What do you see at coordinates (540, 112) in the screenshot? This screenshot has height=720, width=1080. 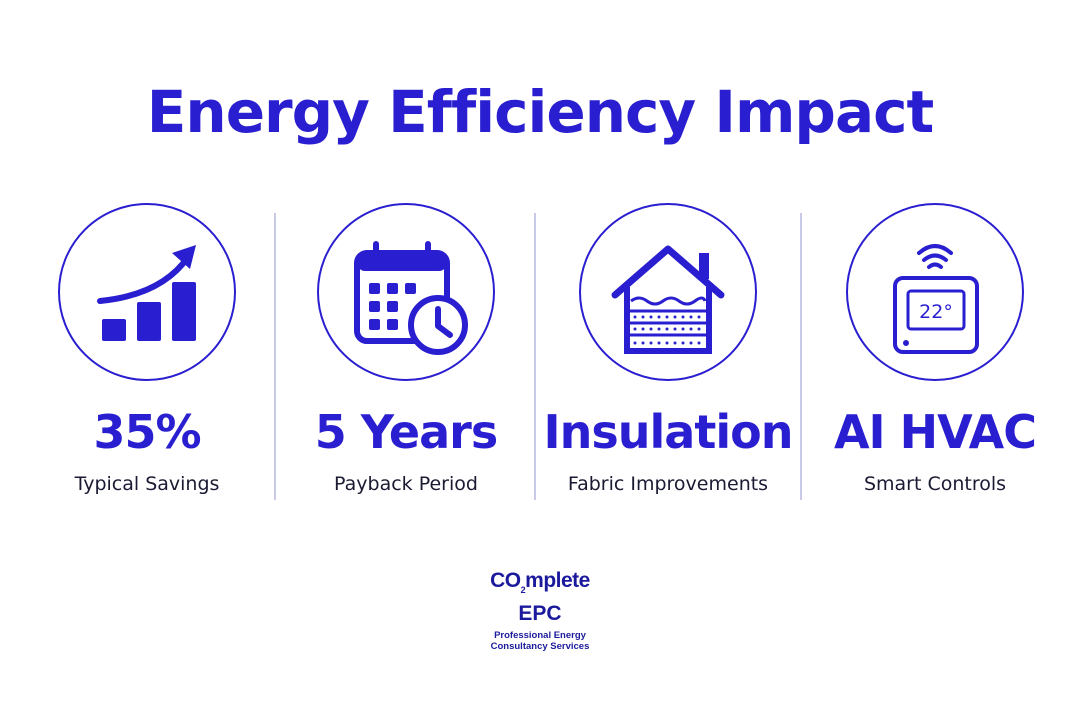 I see `page-title: Energy Efficiency Impact` at bounding box center [540, 112].